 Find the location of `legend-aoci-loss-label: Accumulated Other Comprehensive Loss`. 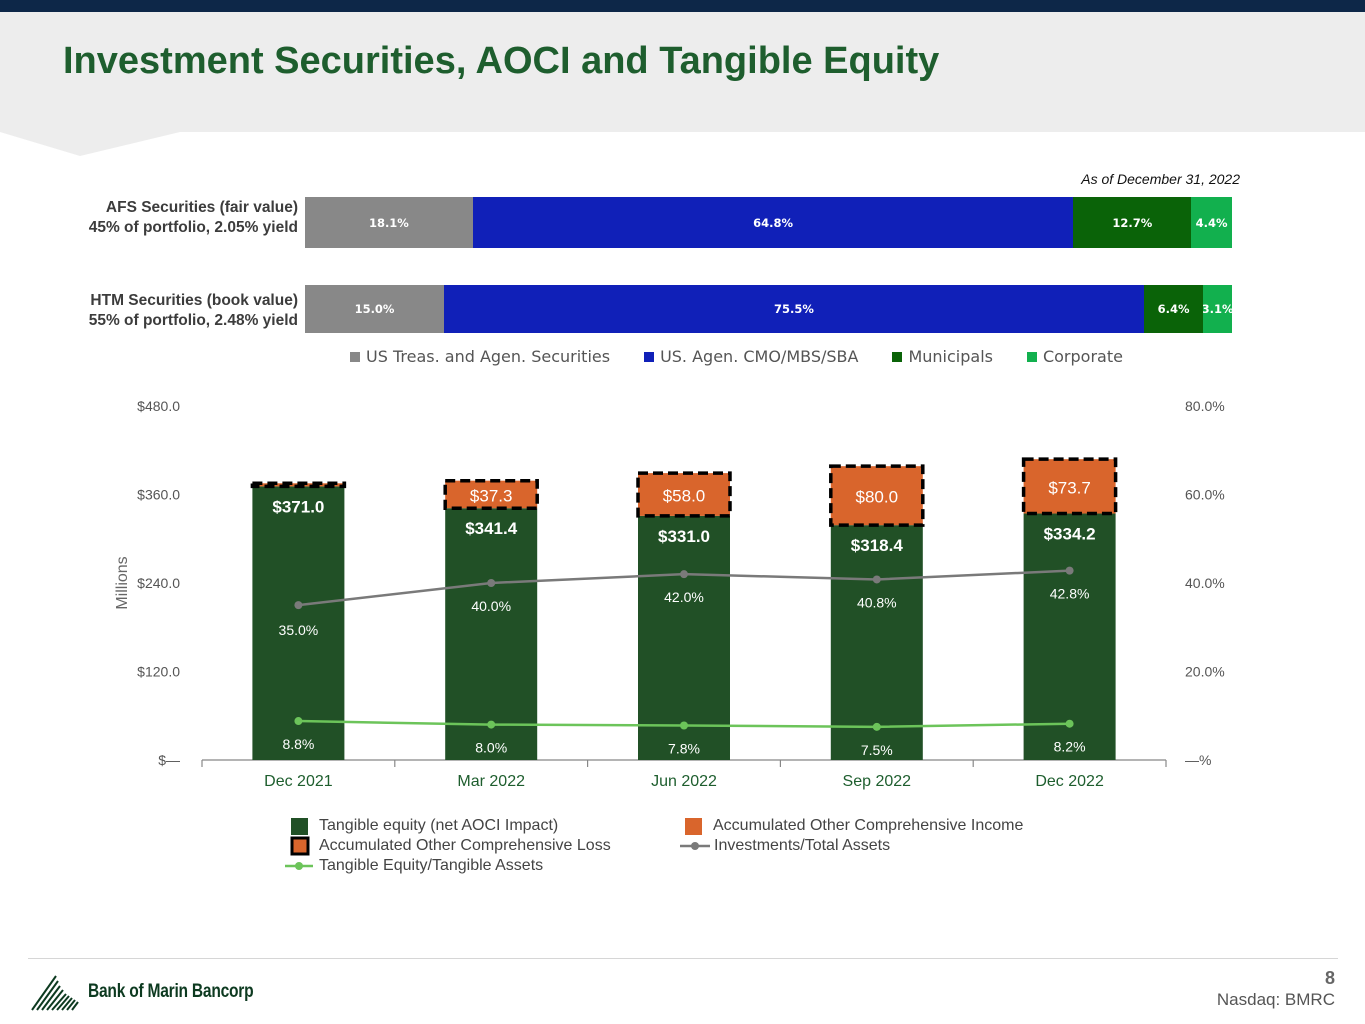

legend-aoci-loss-label: Accumulated Other Comprehensive Loss is located at coordinates (465, 845).